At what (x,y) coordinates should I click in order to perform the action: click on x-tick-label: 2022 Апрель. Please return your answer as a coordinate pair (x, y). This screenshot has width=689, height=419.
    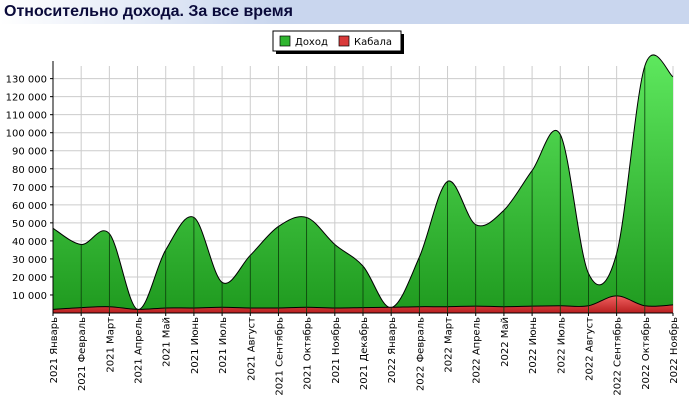
    Looking at the image, I should click on (477, 350).